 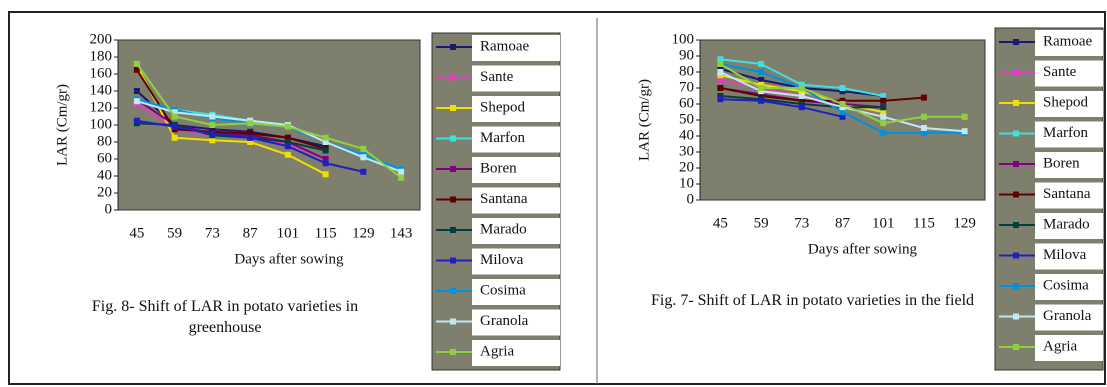 What do you see at coordinates (326, 233) in the screenshot?
I see `x-tick-label: 115` at bounding box center [326, 233].